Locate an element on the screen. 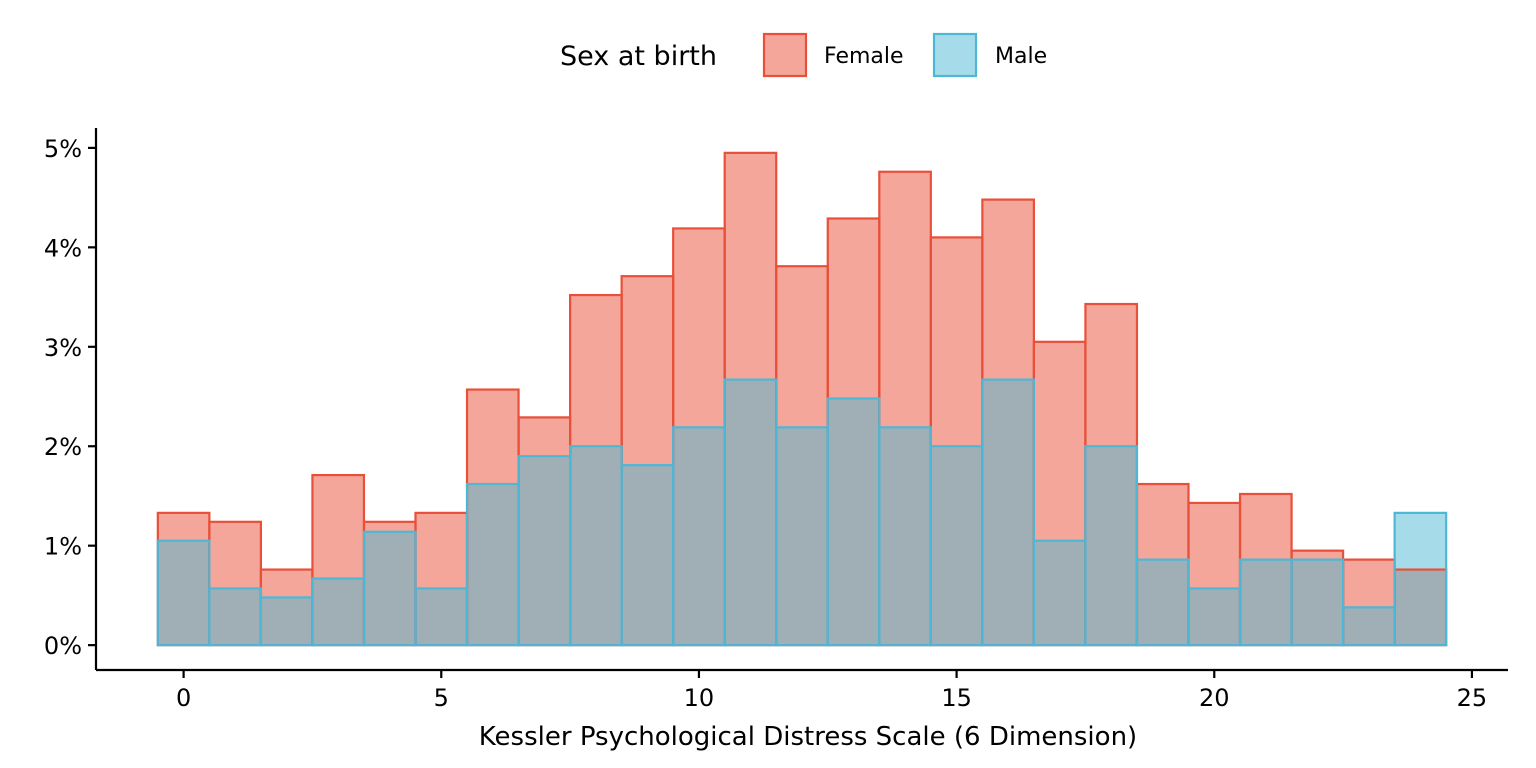  legend-items: Female Male is located at coordinates (904, 55).